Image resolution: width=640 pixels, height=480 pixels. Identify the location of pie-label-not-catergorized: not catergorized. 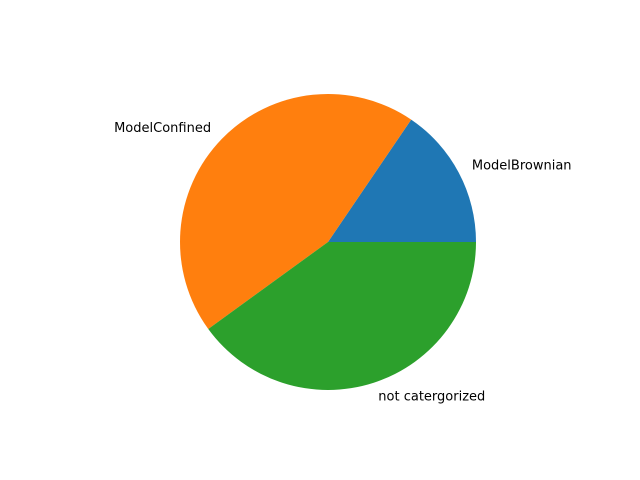
(431, 396).